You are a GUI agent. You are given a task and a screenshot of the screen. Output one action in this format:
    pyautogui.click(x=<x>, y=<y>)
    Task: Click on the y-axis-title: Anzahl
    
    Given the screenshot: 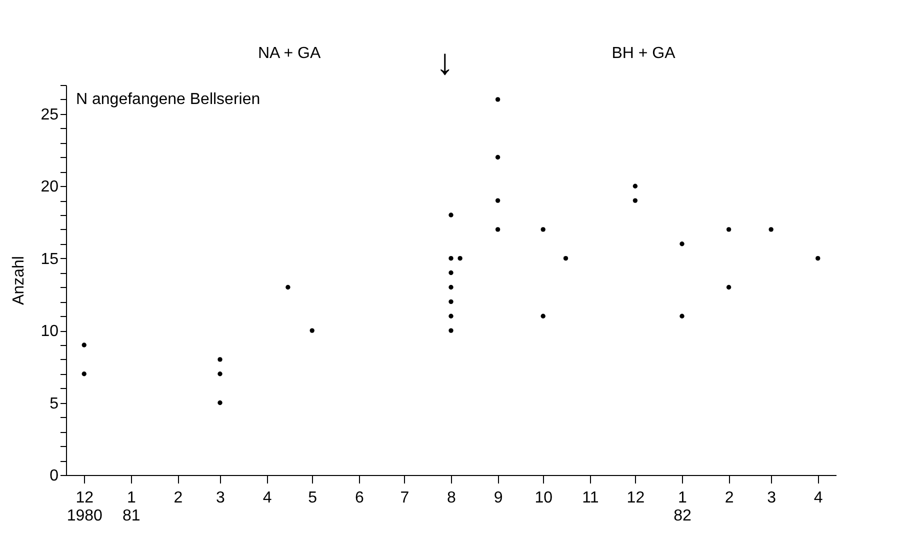 What is the action you would take?
    pyautogui.click(x=19, y=280)
    